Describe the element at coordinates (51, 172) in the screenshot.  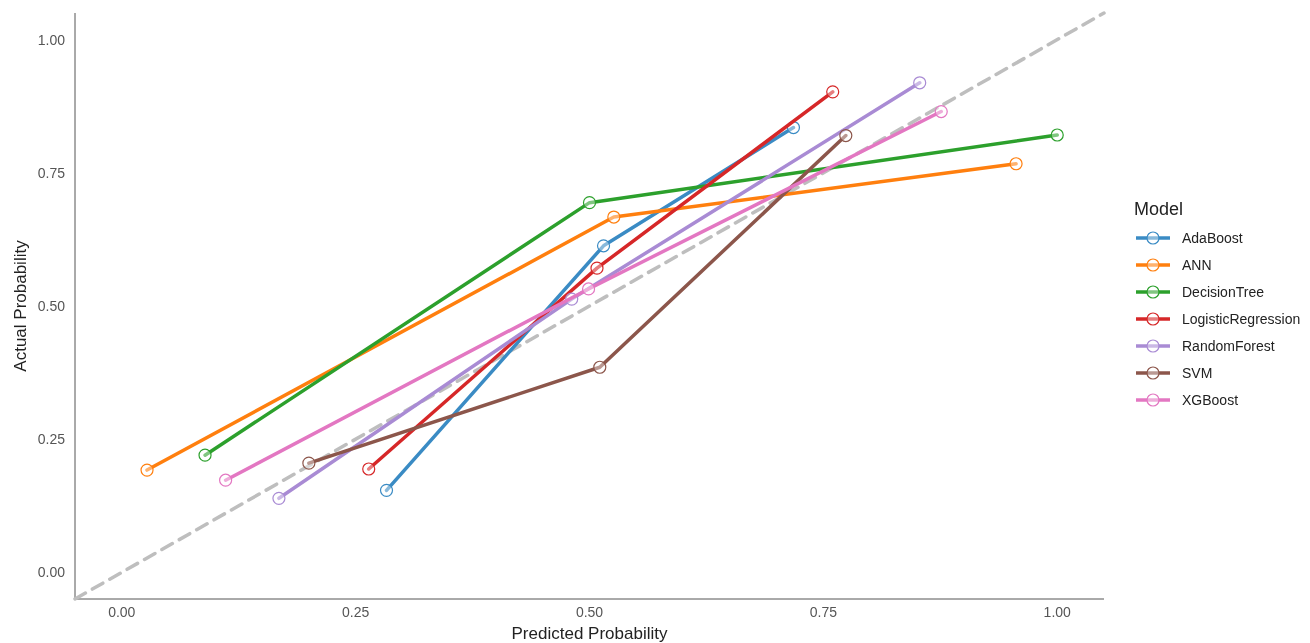
I see `y-tick-label: 0.75` at that location.